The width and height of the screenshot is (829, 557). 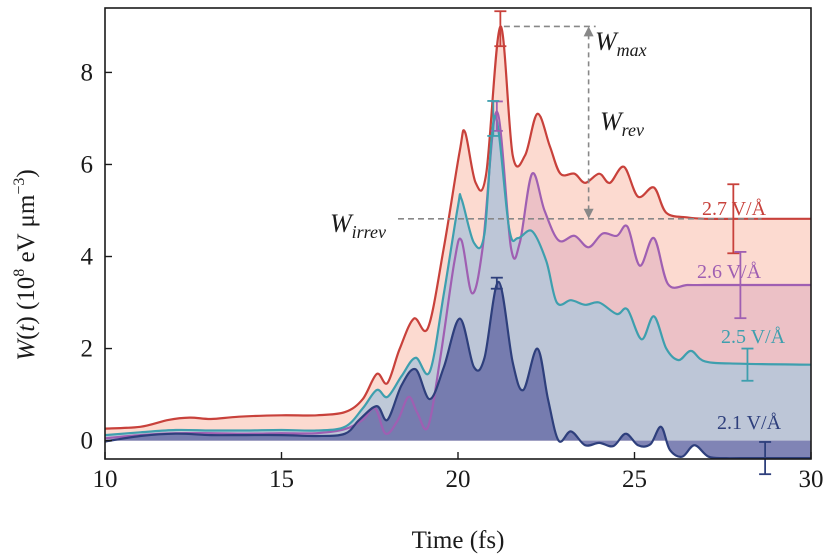 What do you see at coordinates (749, 423) in the screenshot?
I see `series-label-2-1-v: 2.1 V/Å` at bounding box center [749, 423].